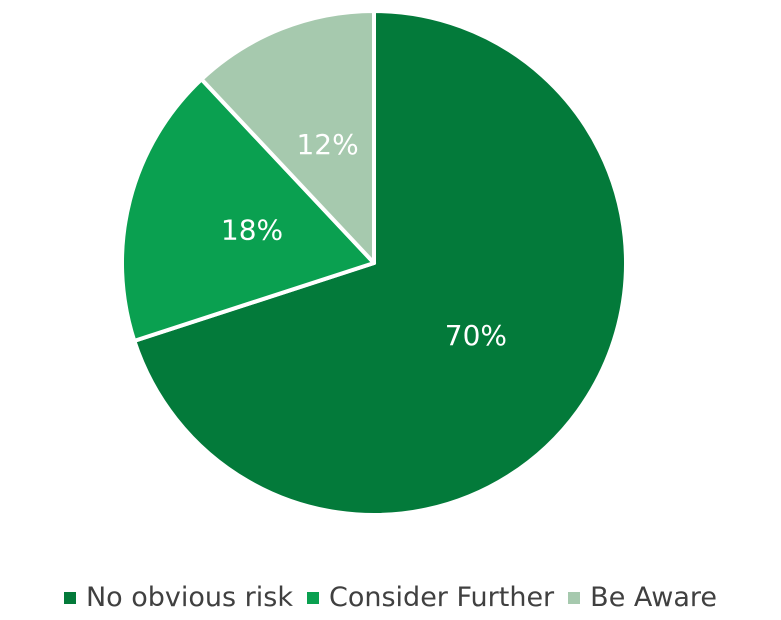  Describe the element at coordinates (476, 335) in the screenshot. I see `slice-label-no-obvious-risk: 70%` at that location.